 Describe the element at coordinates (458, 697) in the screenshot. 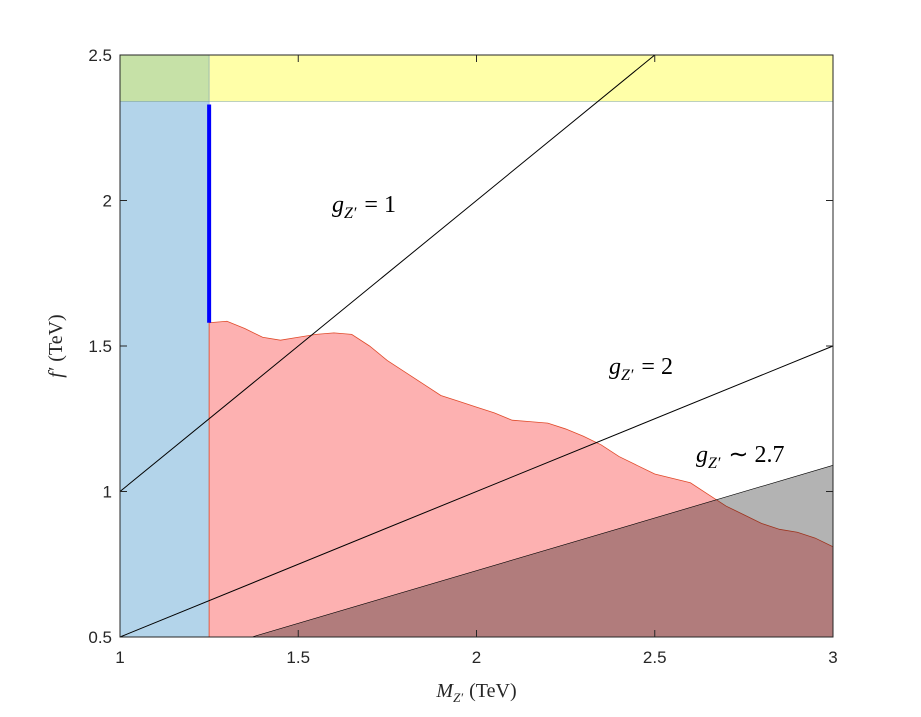

I see `x-label-sub: Z′` at that location.